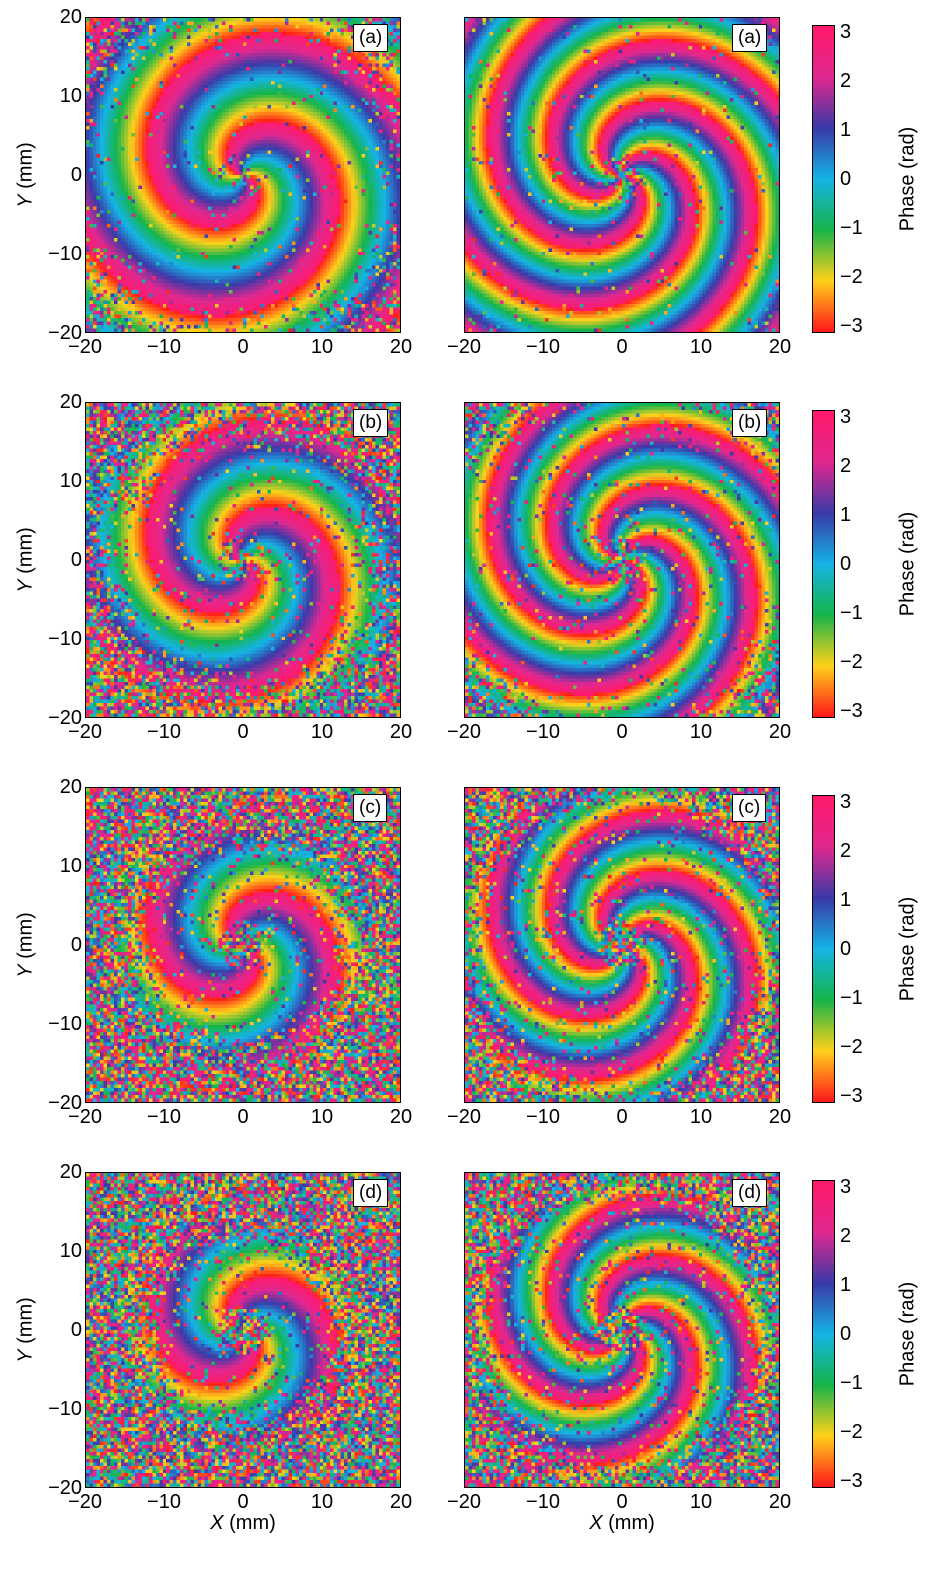 The width and height of the screenshot is (930, 1575). What do you see at coordinates (371, 38) in the screenshot?
I see `panel-label: (a)` at bounding box center [371, 38].